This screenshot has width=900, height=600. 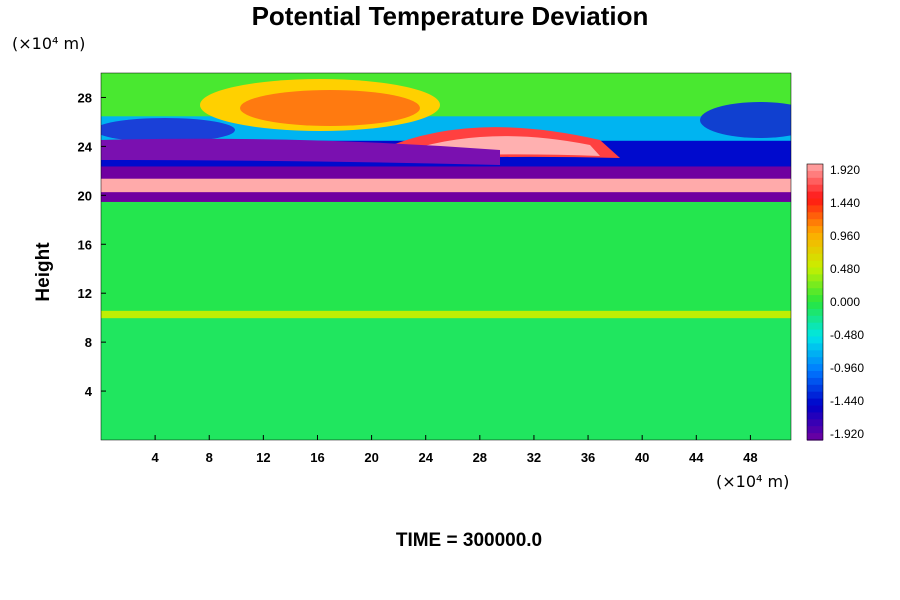 What do you see at coordinates (642, 457) in the screenshot?
I see `x-tick-label: 40` at bounding box center [642, 457].